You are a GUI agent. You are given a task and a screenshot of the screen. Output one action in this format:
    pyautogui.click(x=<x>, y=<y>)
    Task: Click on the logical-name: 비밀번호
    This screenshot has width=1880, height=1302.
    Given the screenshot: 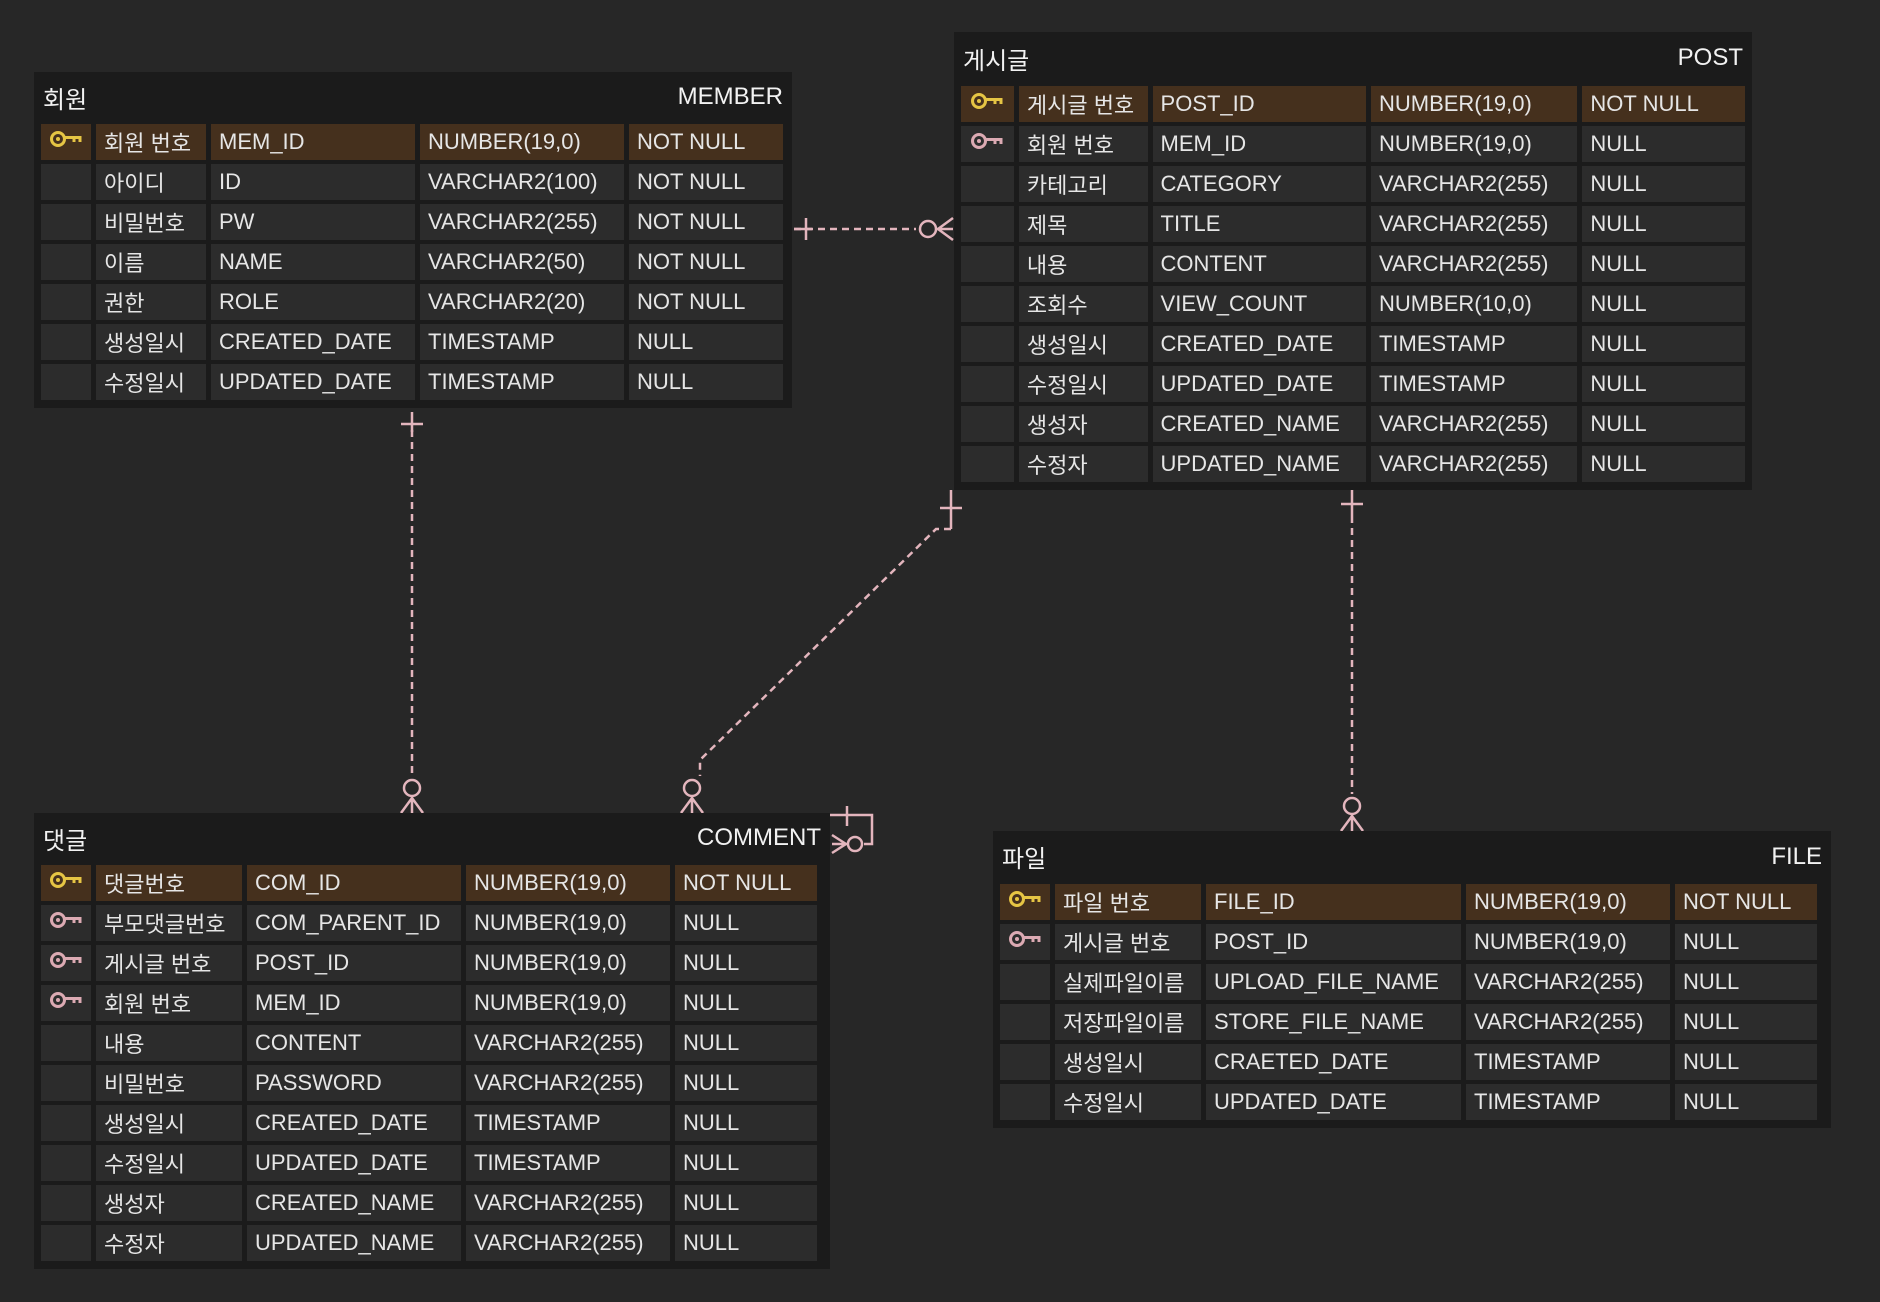 What is the action you would take?
    pyautogui.click(x=169, y=1083)
    